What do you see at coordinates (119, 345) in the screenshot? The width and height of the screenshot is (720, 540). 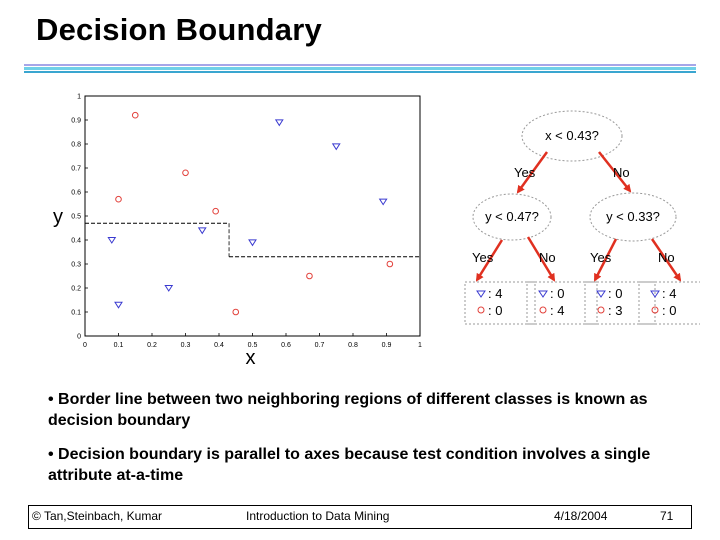 I see `x-tick-label: 0.1` at bounding box center [119, 345].